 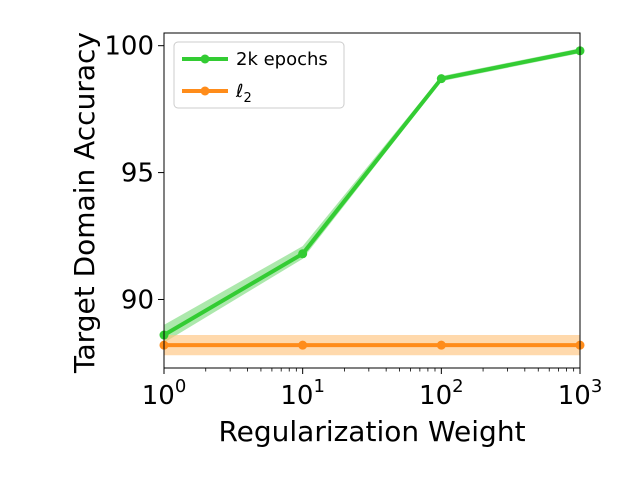 What do you see at coordinates (259, 75) in the screenshot?
I see `legend: 2k epochs ℓ2` at bounding box center [259, 75].